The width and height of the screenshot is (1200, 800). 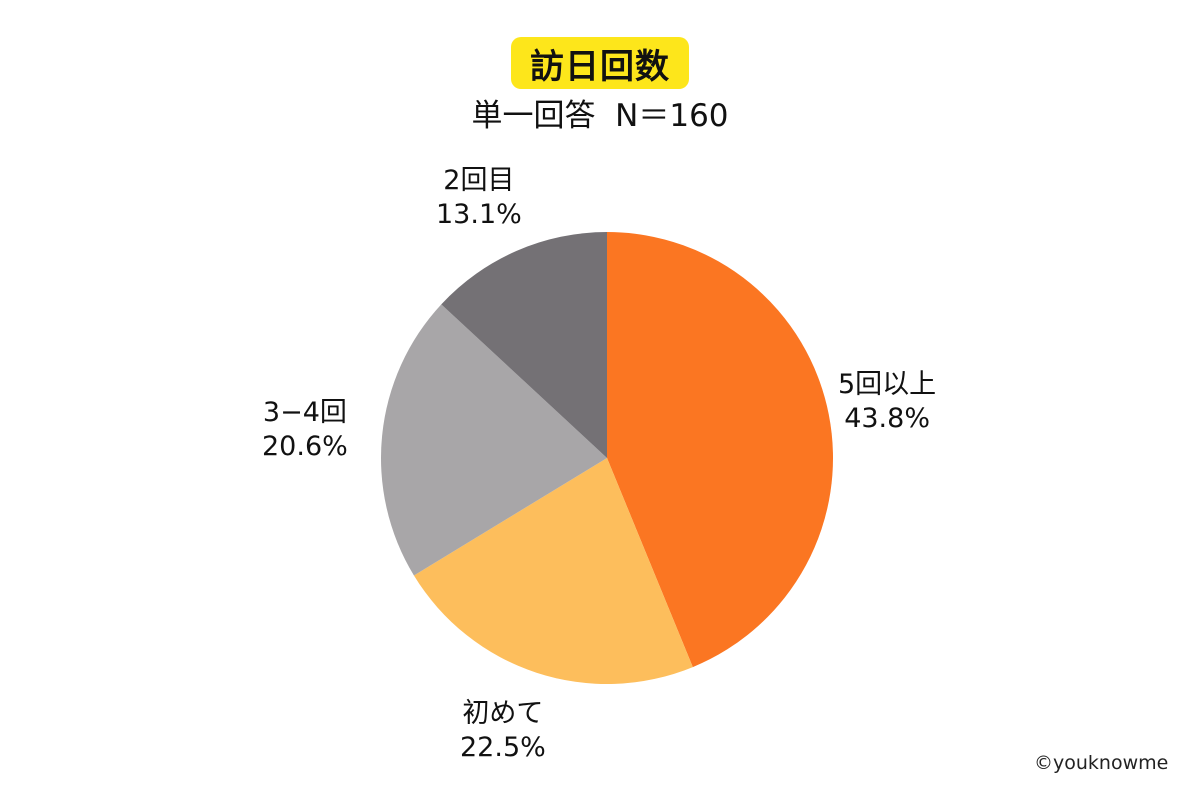 I want to click on slice-percent: 13.1%, so click(x=479, y=214).